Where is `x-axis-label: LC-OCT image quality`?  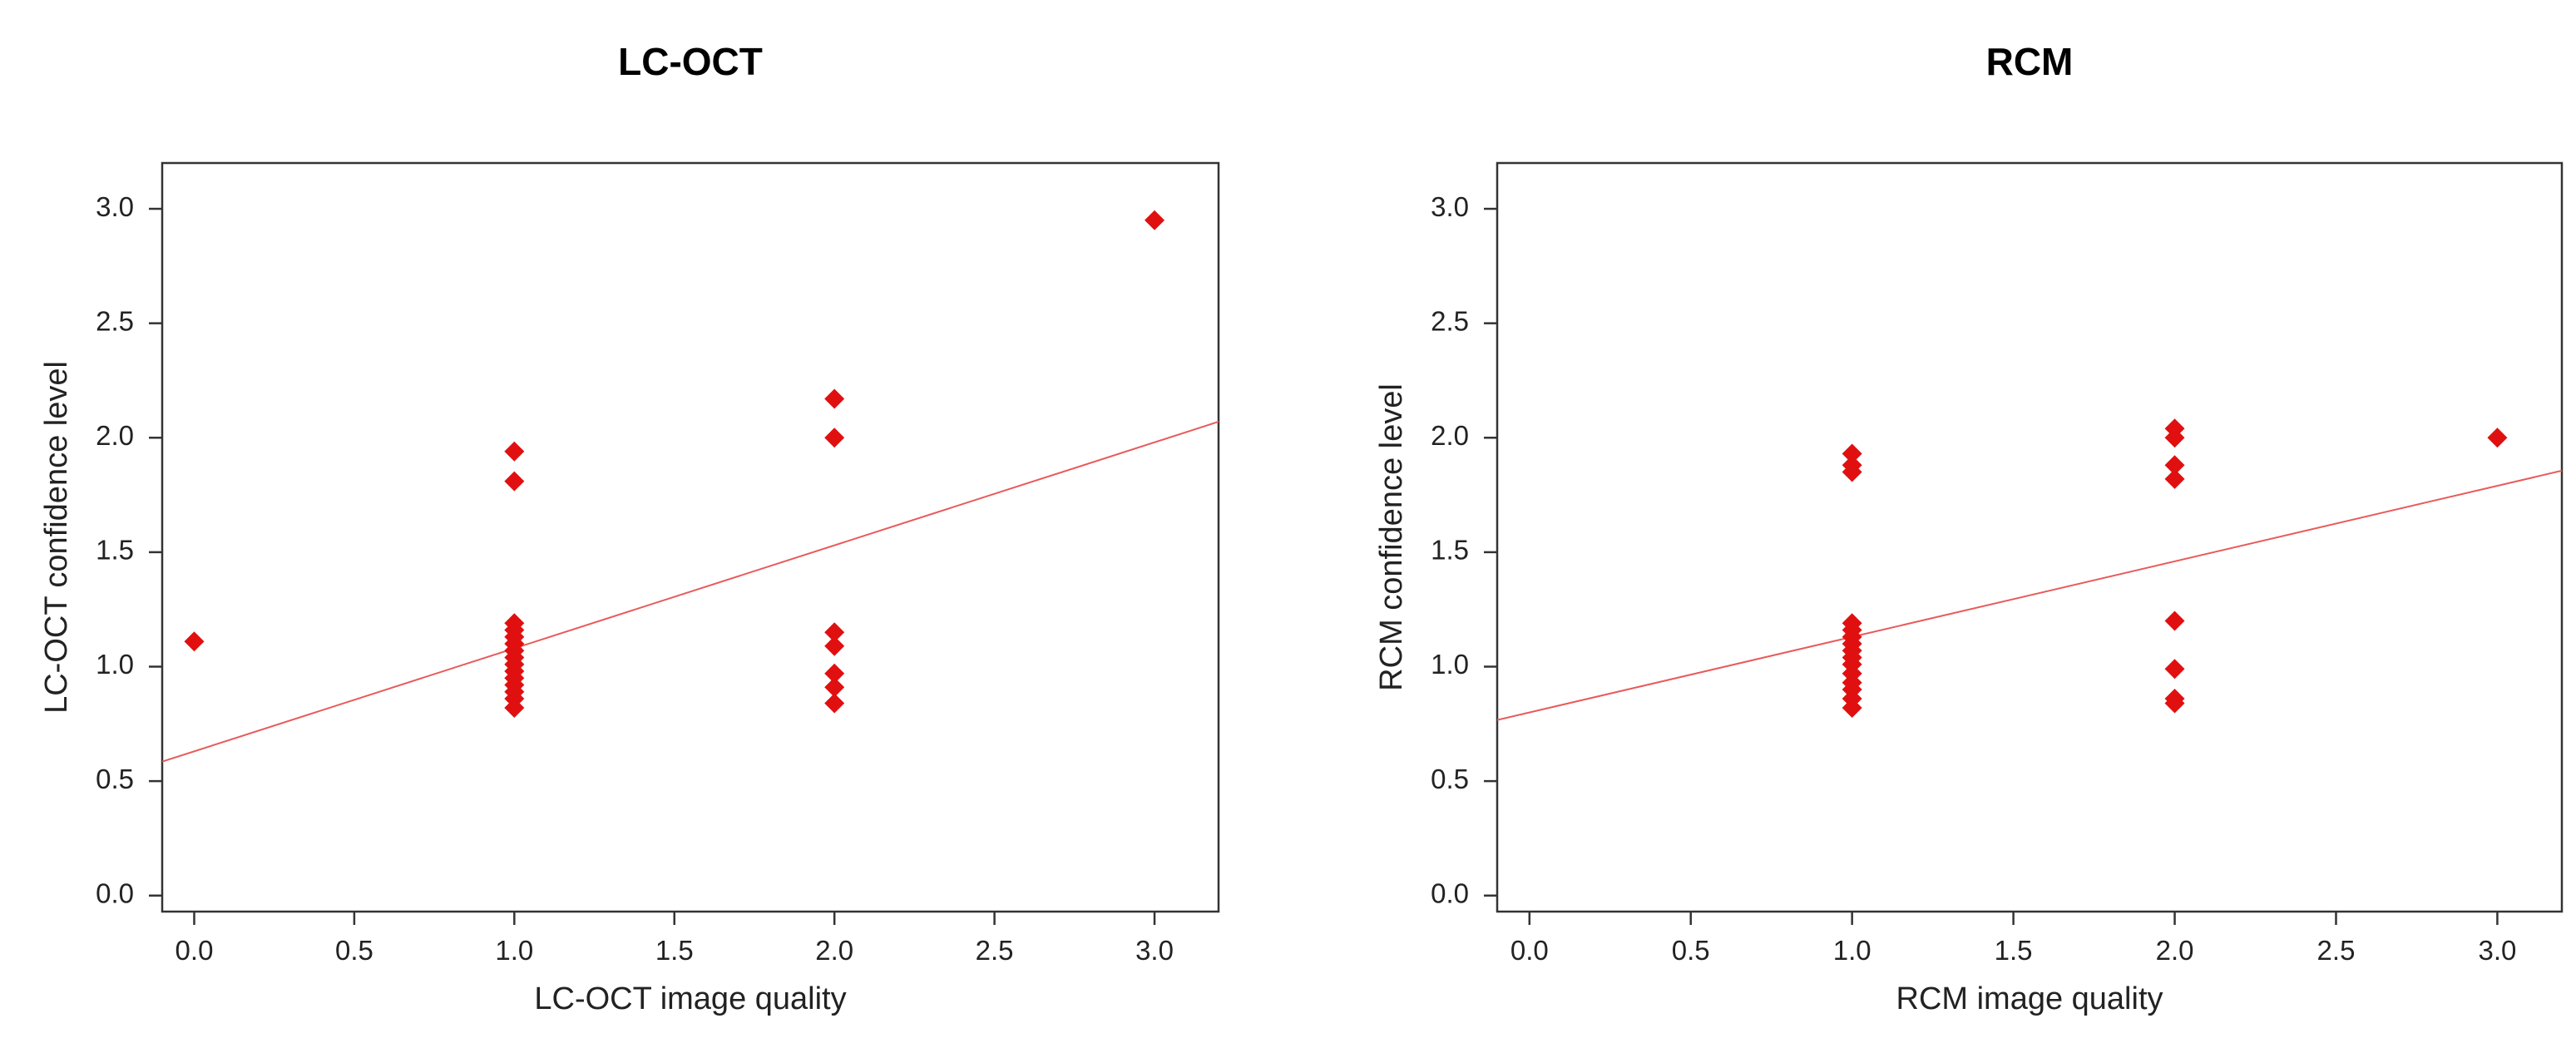
x-axis-label: LC-OCT image quality is located at coordinates (690, 999).